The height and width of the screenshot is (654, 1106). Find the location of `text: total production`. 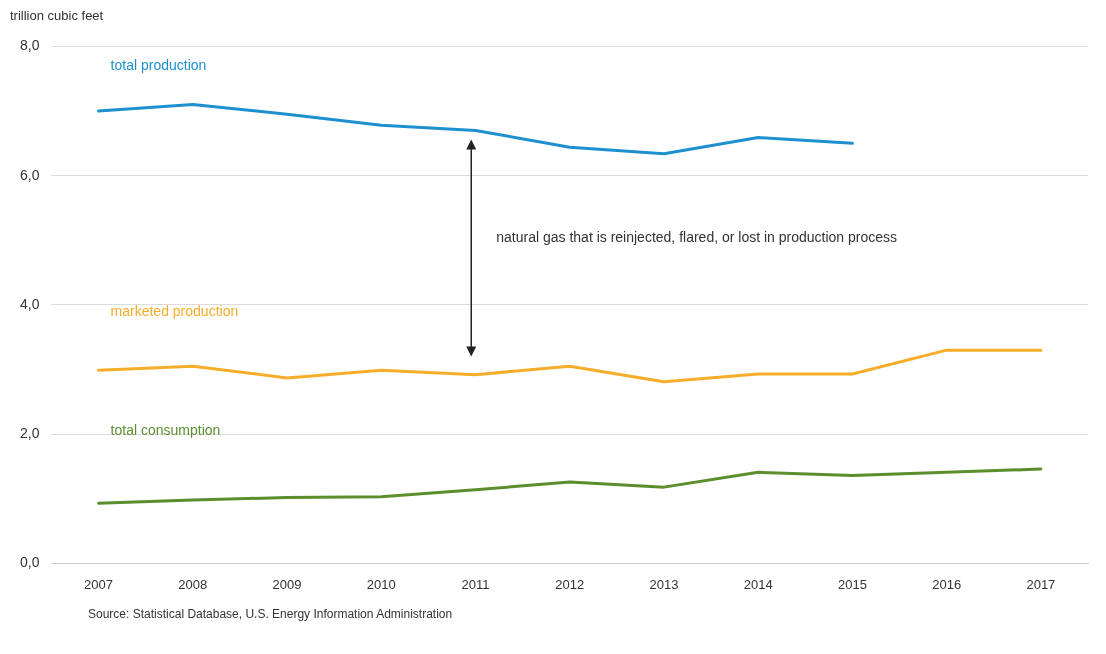

text: total production is located at coordinates (158, 65).